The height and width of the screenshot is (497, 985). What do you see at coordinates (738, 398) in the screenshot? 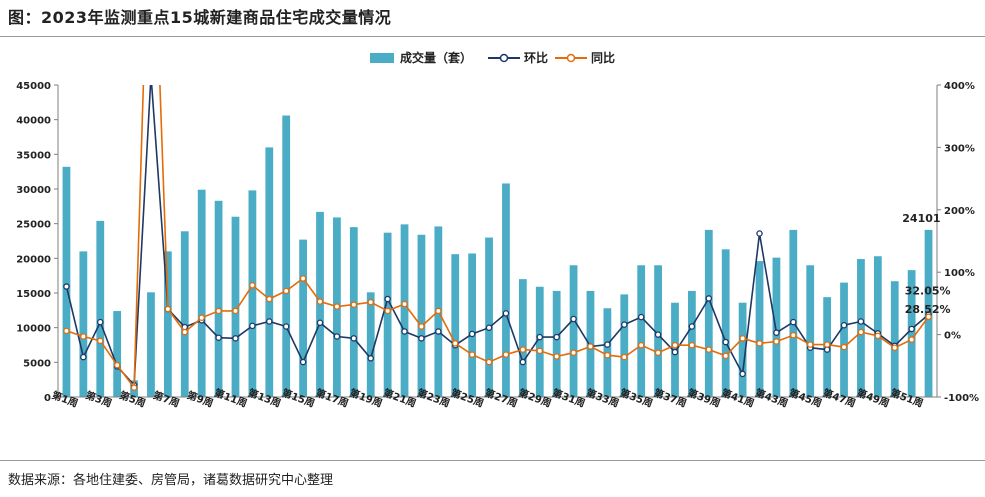
I see `x-axis-tick-label: 第41周` at bounding box center [738, 398].